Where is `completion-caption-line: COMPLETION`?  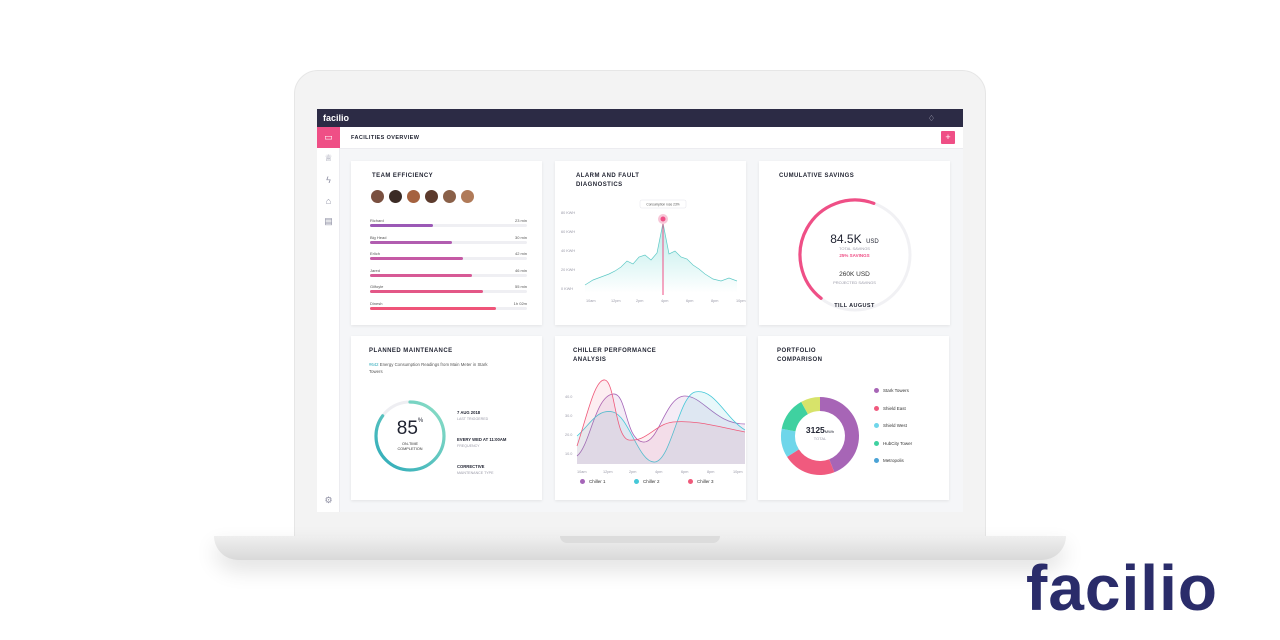 completion-caption-line: COMPLETION is located at coordinates (410, 449).